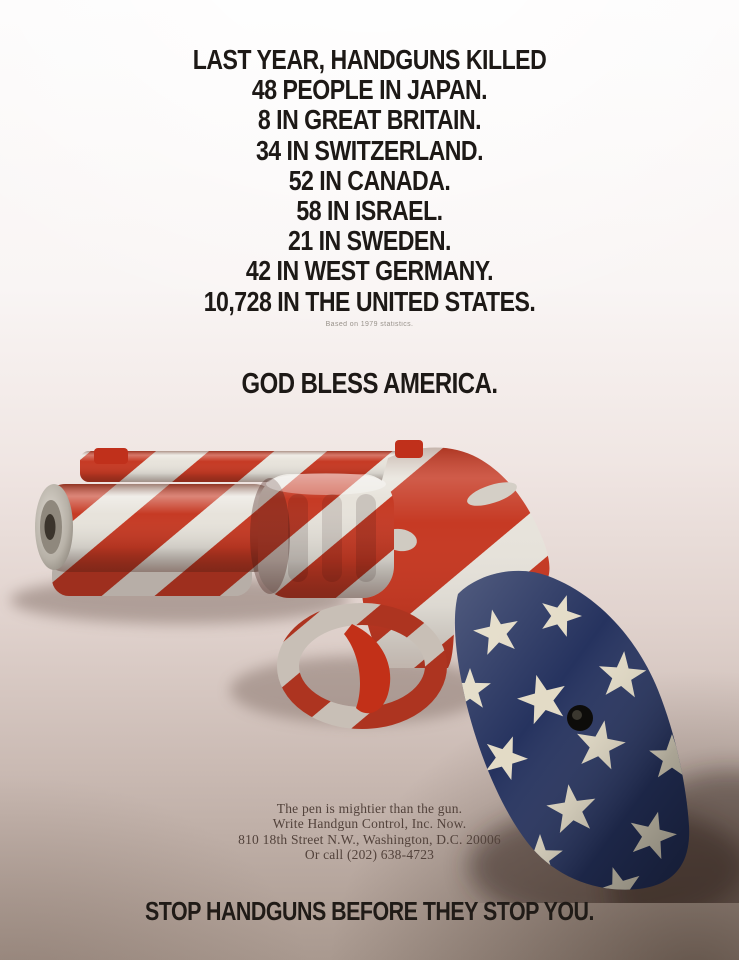 The height and width of the screenshot is (960, 739). Describe the element at coordinates (577, 715) in the screenshot. I see `grip-screw-highlight` at that location.